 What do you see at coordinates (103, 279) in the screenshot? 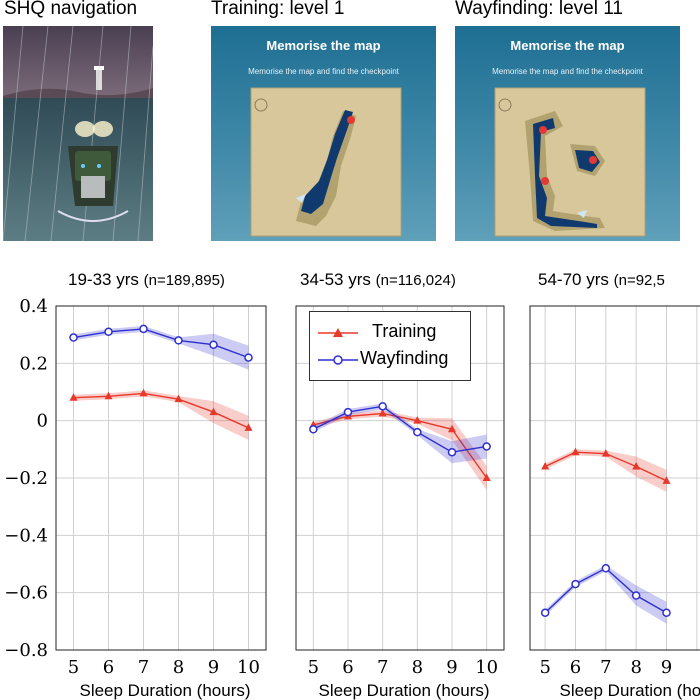
I see `chart-title-text: 19-33 yrs` at bounding box center [103, 279].